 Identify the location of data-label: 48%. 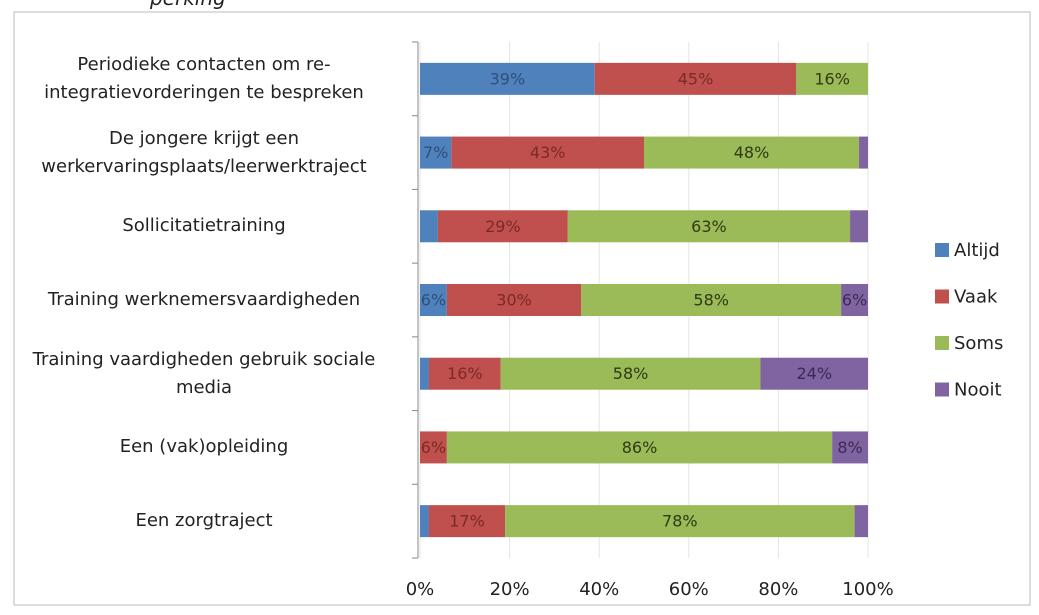
(752, 152).